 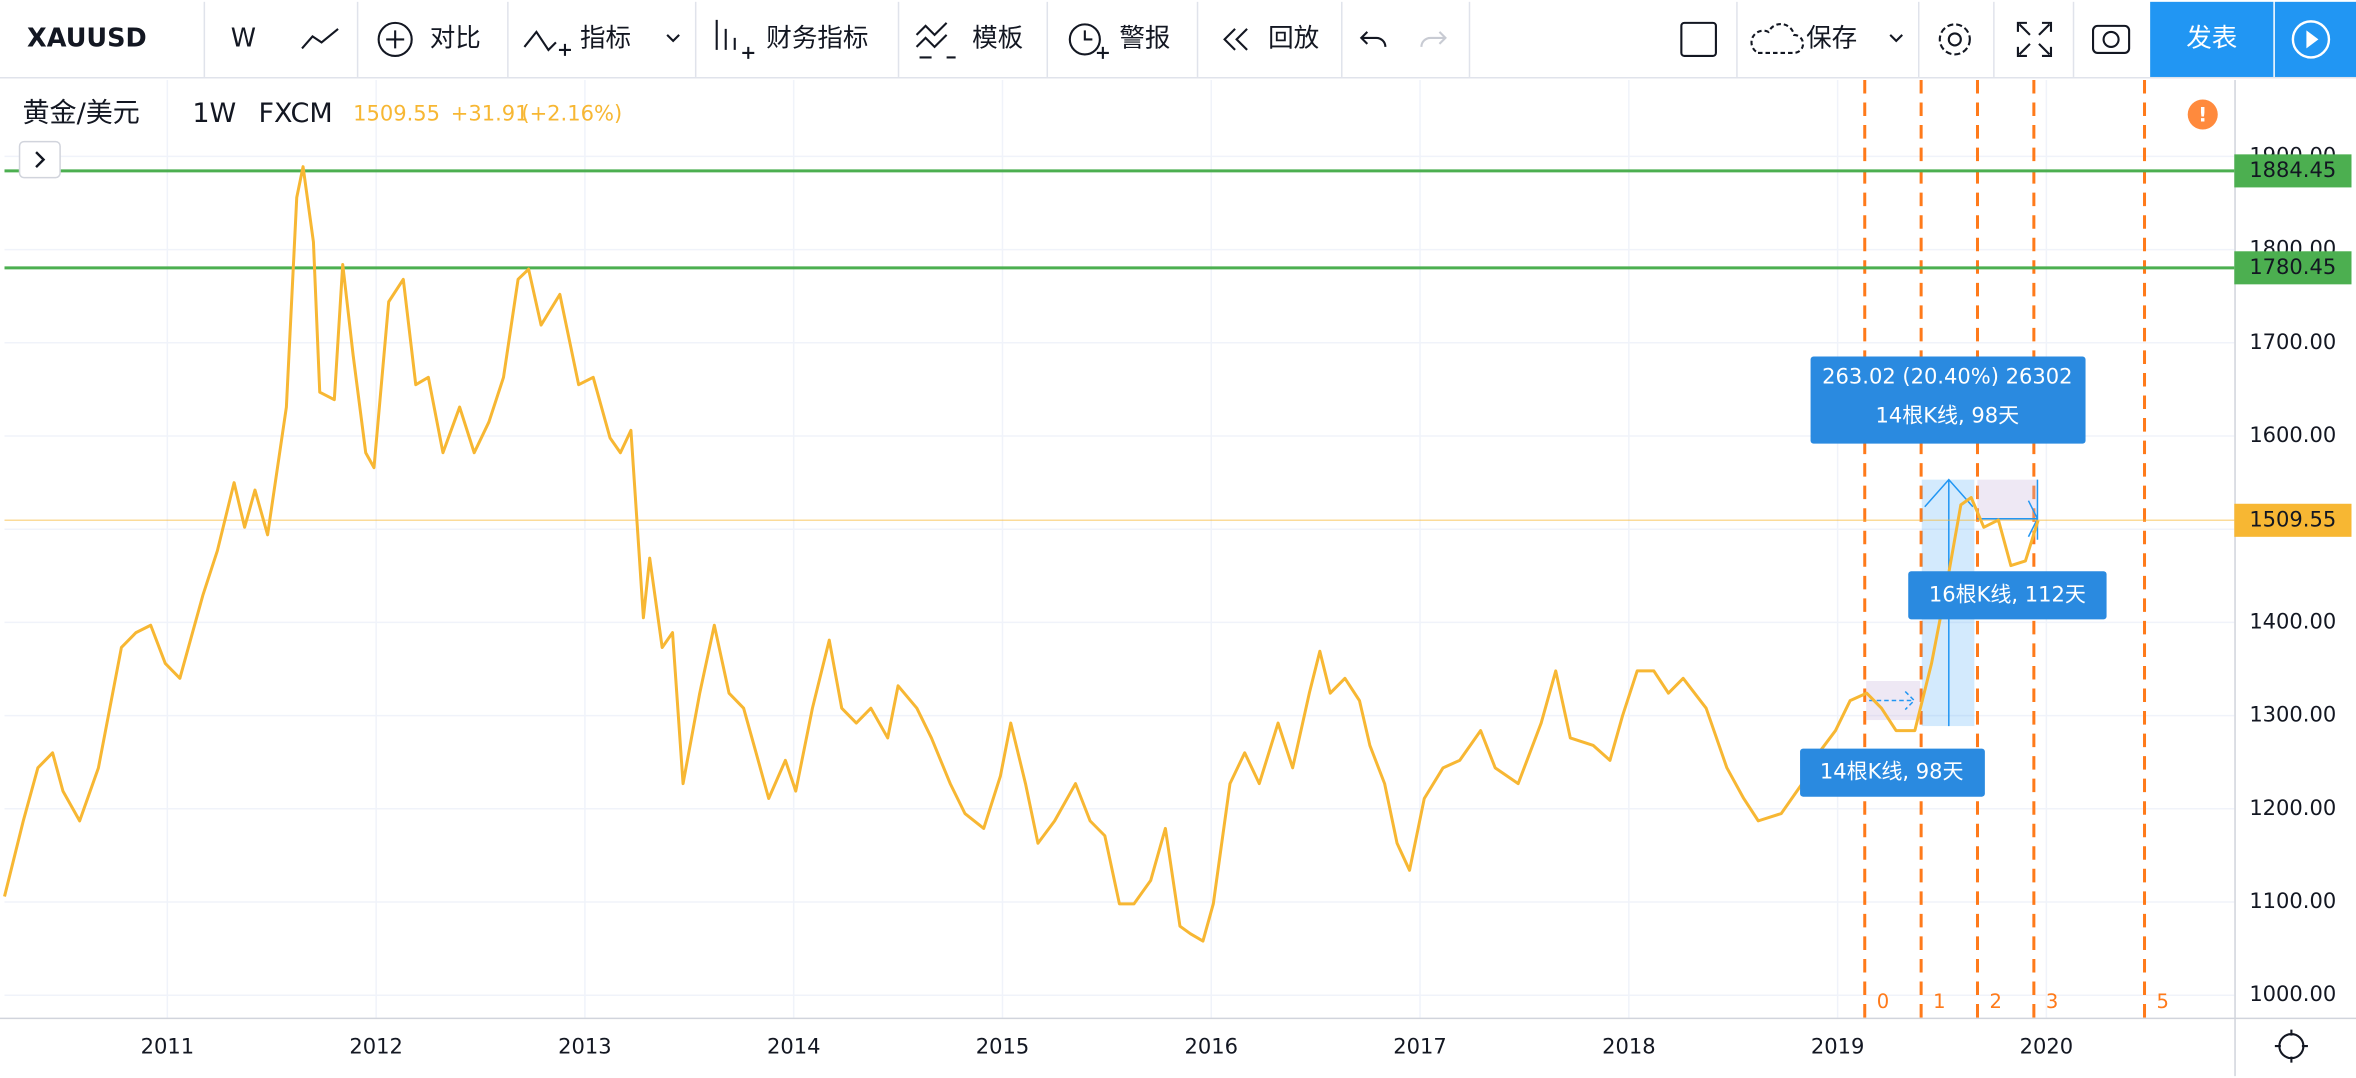 What do you see at coordinates (214, 113) in the screenshot?
I see `legend-interval: 1W` at bounding box center [214, 113].